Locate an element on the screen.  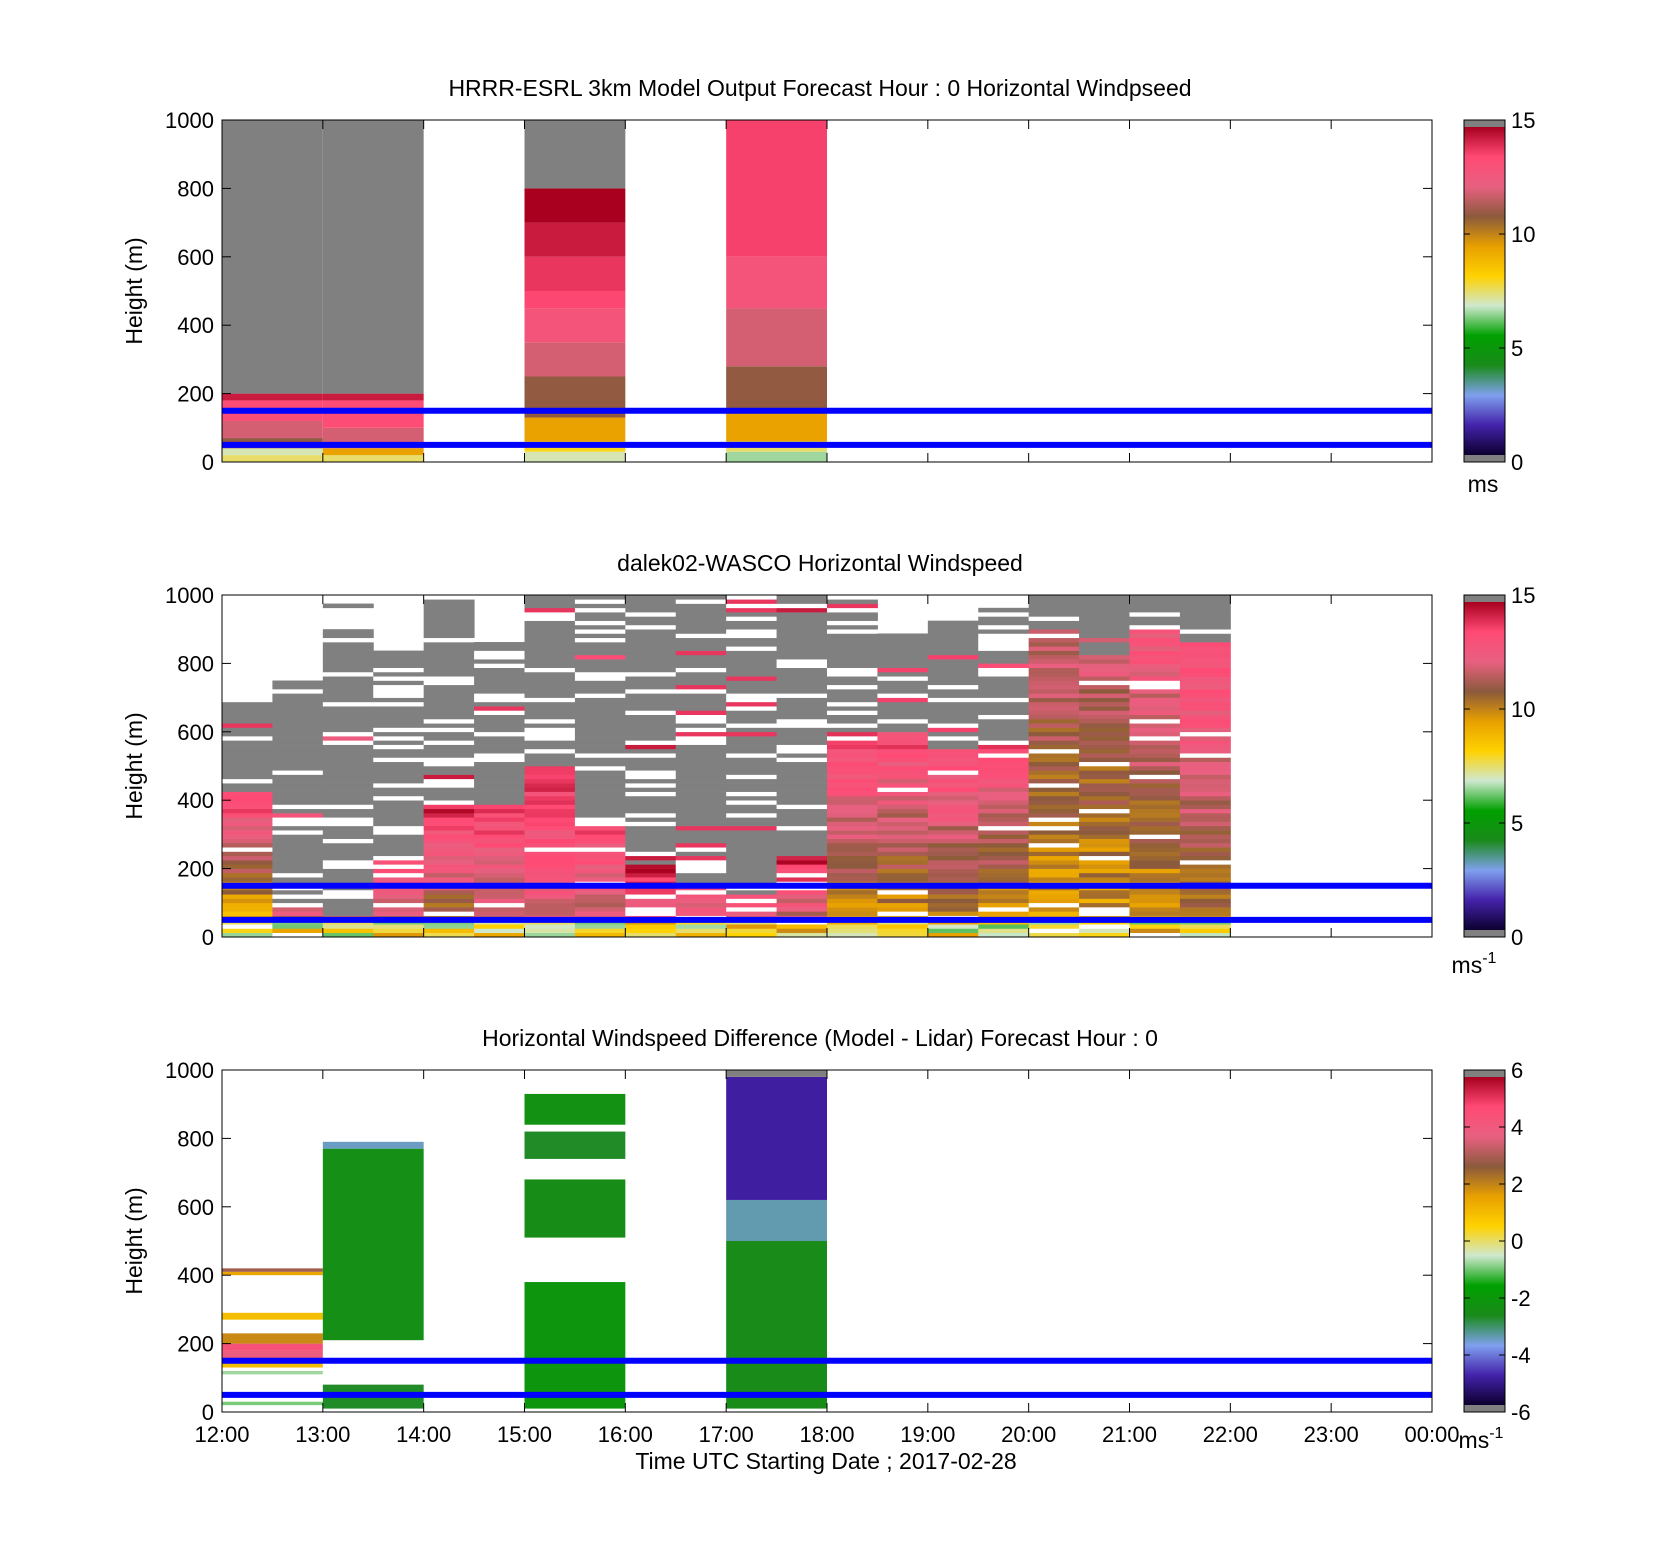
colorbar-gradient-bar is located at coordinates (1484, 1241).